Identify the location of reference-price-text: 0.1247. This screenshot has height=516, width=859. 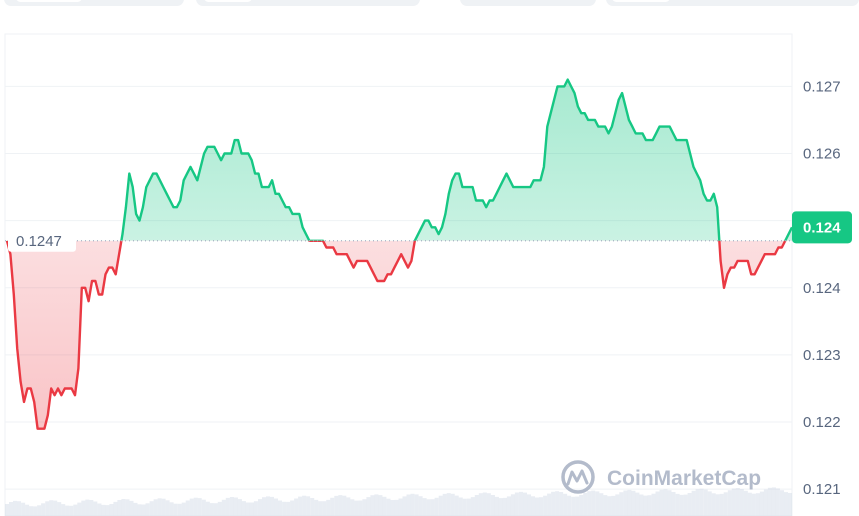
(39, 241).